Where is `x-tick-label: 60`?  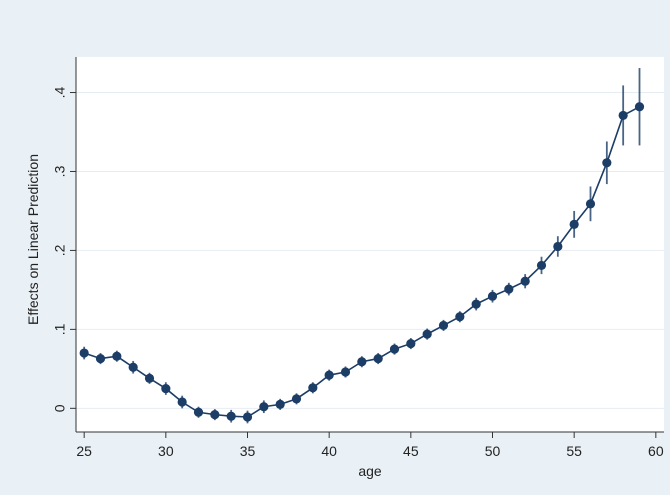
x-tick-label: 60 is located at coordinates (656, 451).